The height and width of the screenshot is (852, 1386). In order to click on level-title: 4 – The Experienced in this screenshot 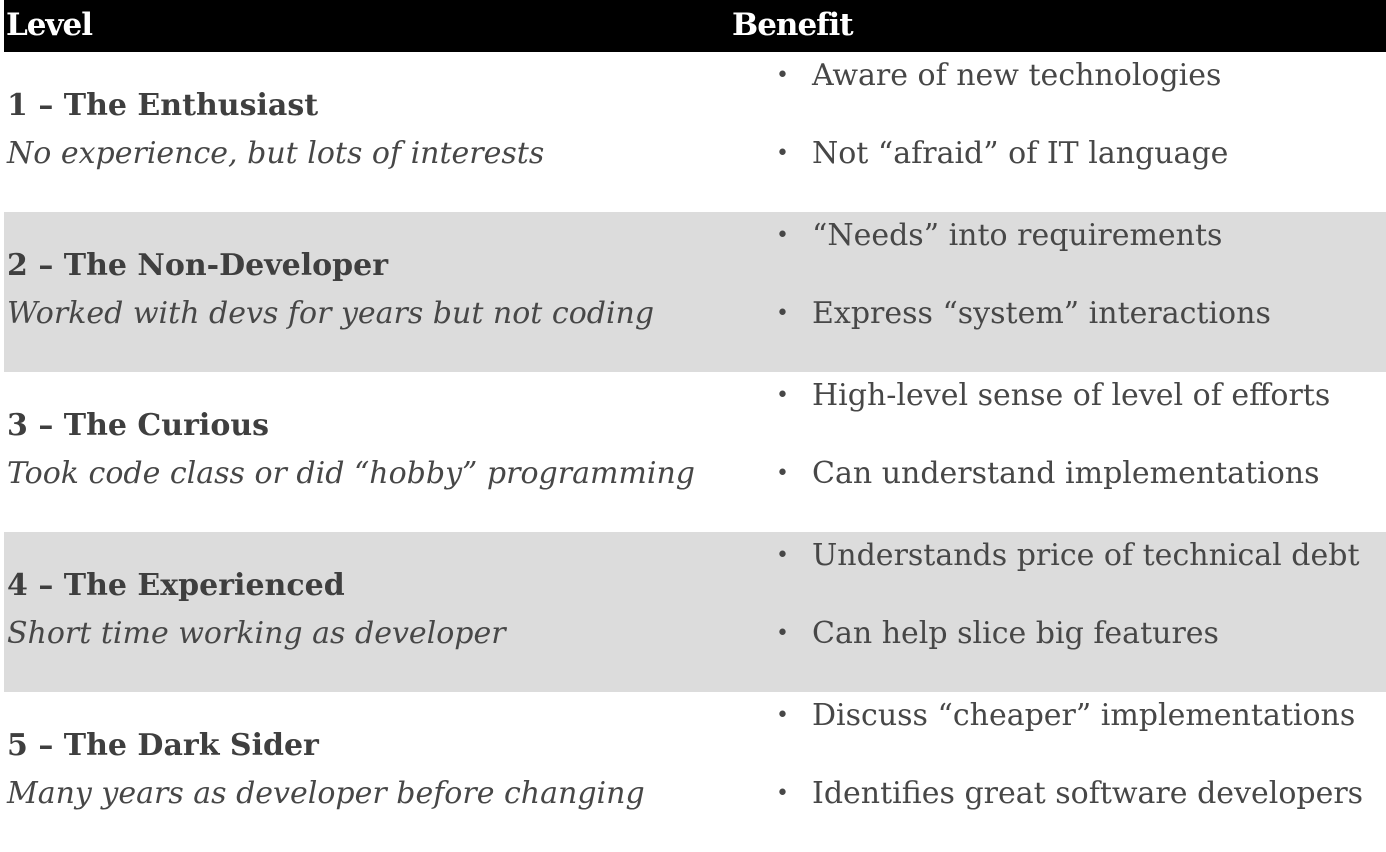, I will do `click(176, 585)`.